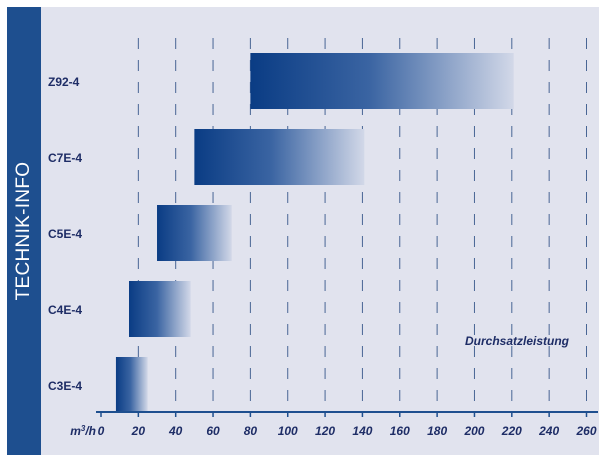  Describe the element at coordinates (64, 82) in the screenshot. I see `category-label-z92-4: Z92-4` at that location.